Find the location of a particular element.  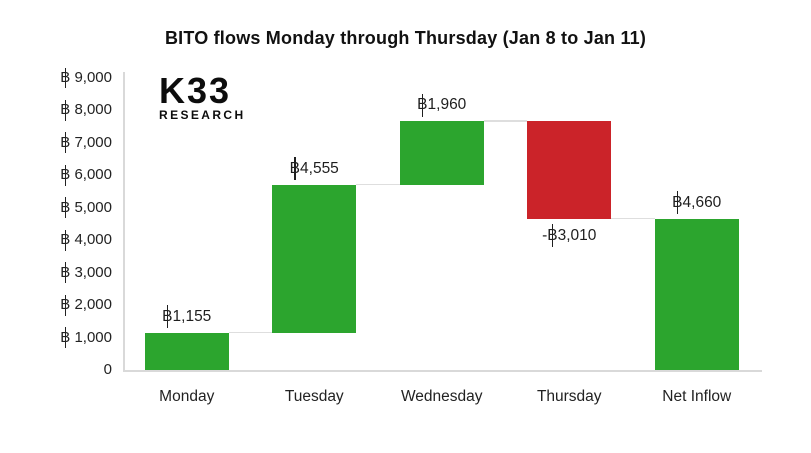

x-axis-line is located at coordinates (442, 371).